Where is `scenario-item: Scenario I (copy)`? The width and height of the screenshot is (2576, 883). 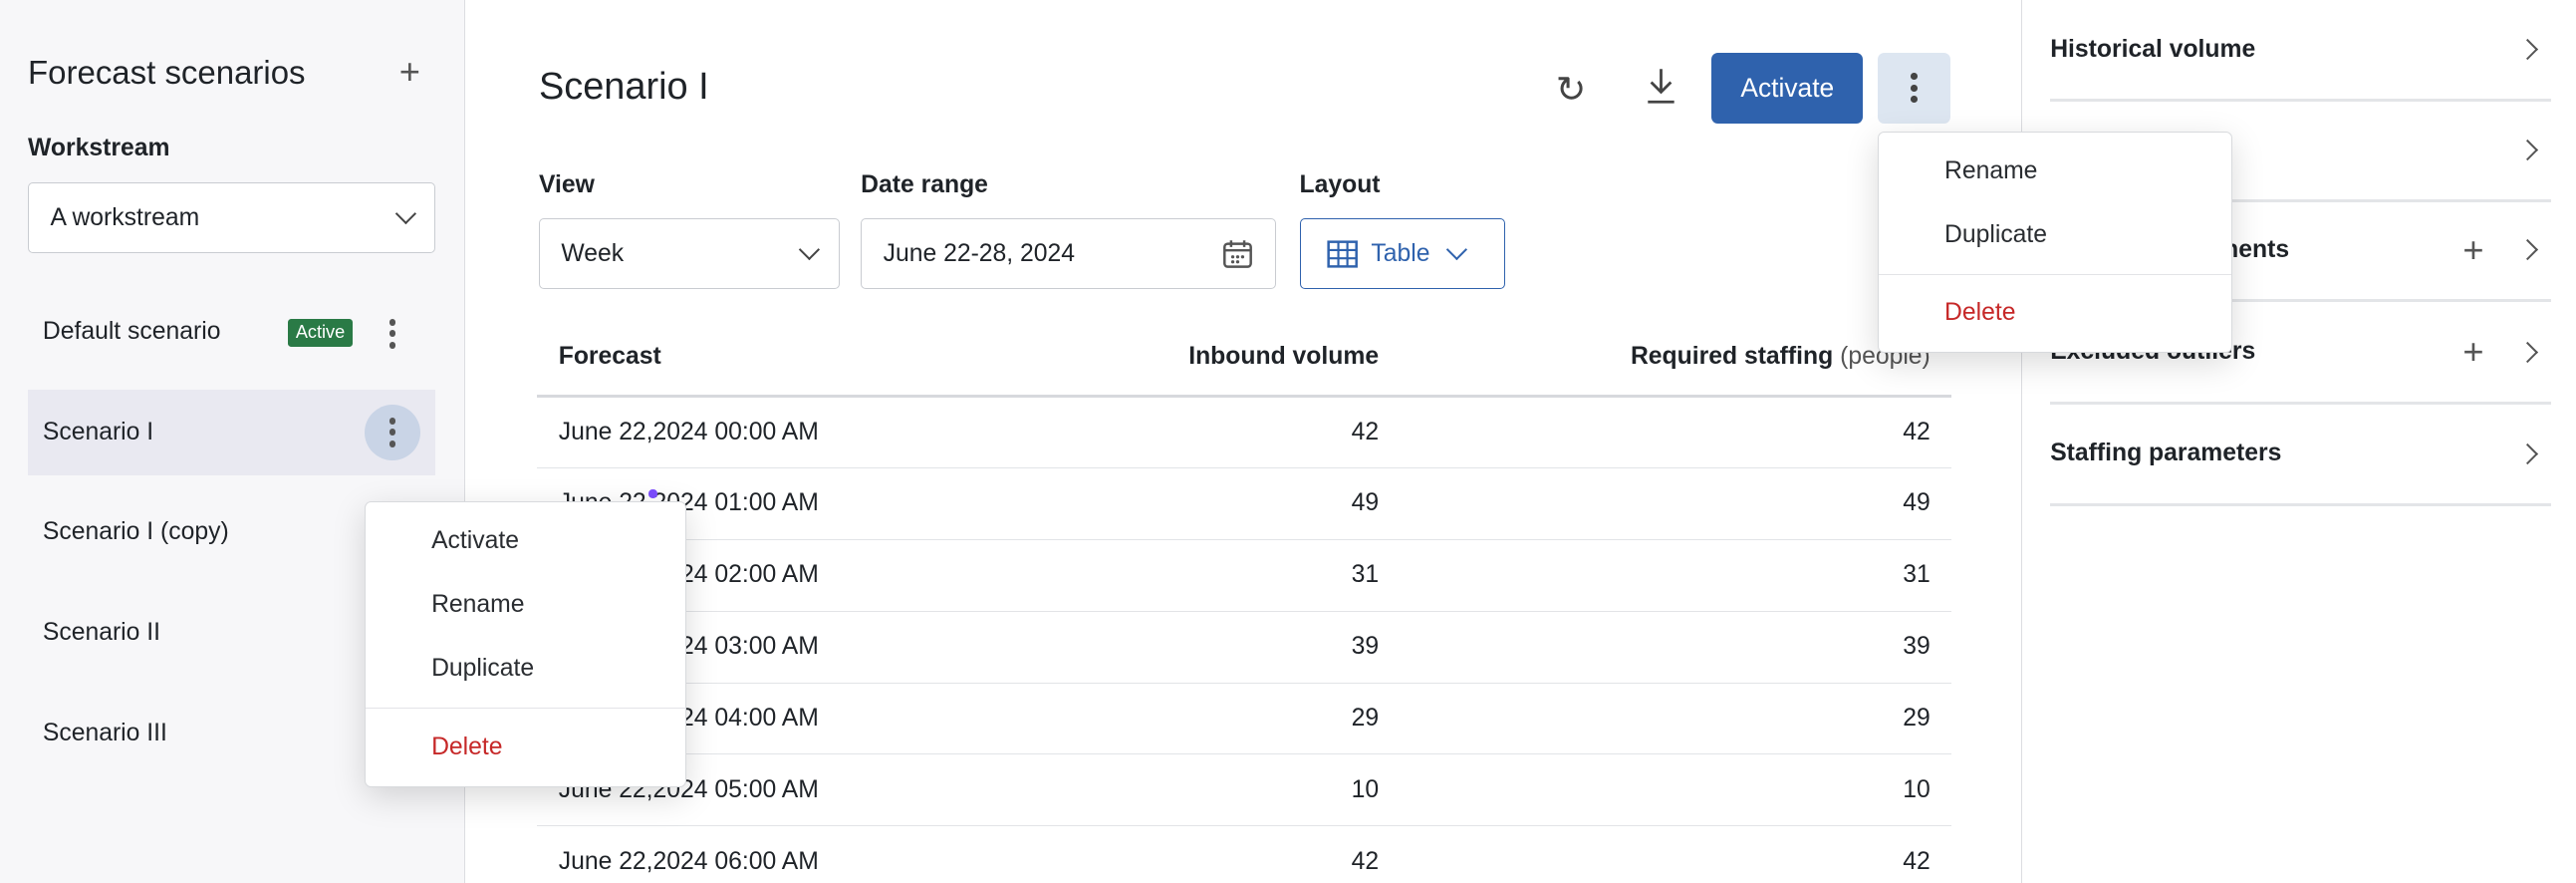 scenario-item: Scenario I (copy) is located at coordinates (231, 532).